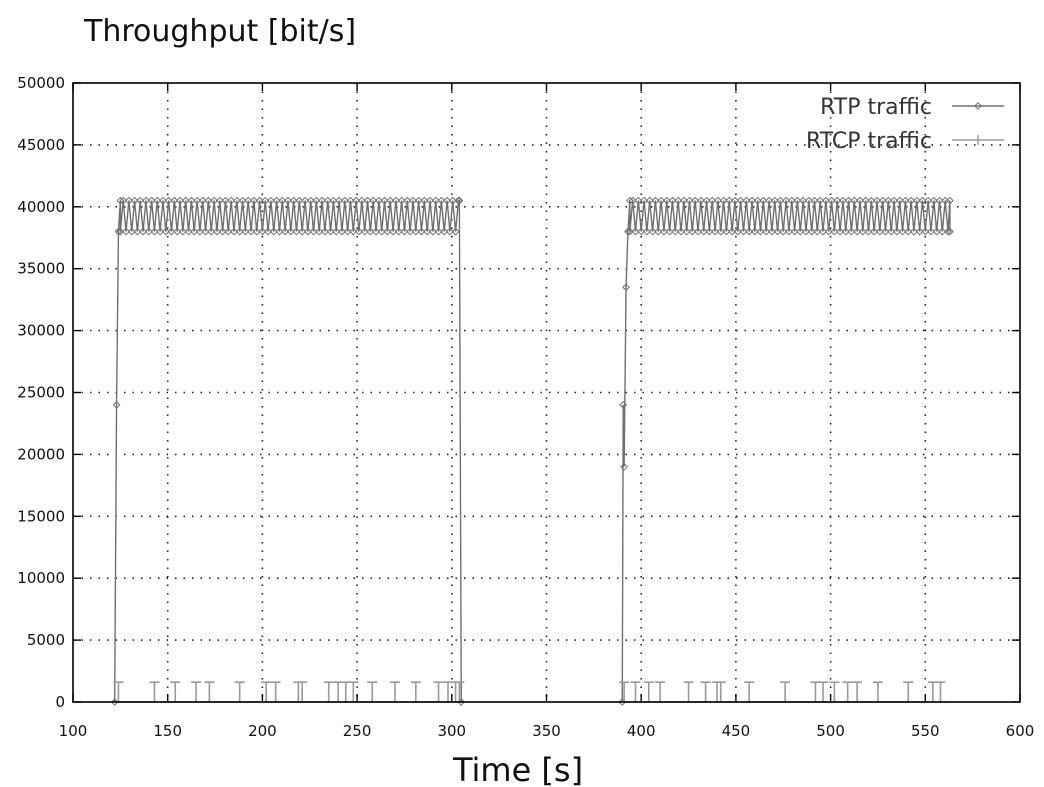 The height and width of the screenshot is (787, 1044). Describe the element at coordinates (830, 731) in the screenshot. I see `x-tick-label: 500` at that location.